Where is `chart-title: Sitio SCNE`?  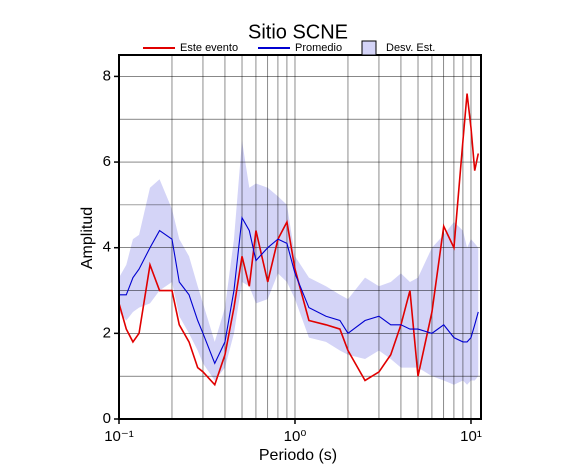
chart-title: Sitio SCNE is located at coordinates (298, 32).